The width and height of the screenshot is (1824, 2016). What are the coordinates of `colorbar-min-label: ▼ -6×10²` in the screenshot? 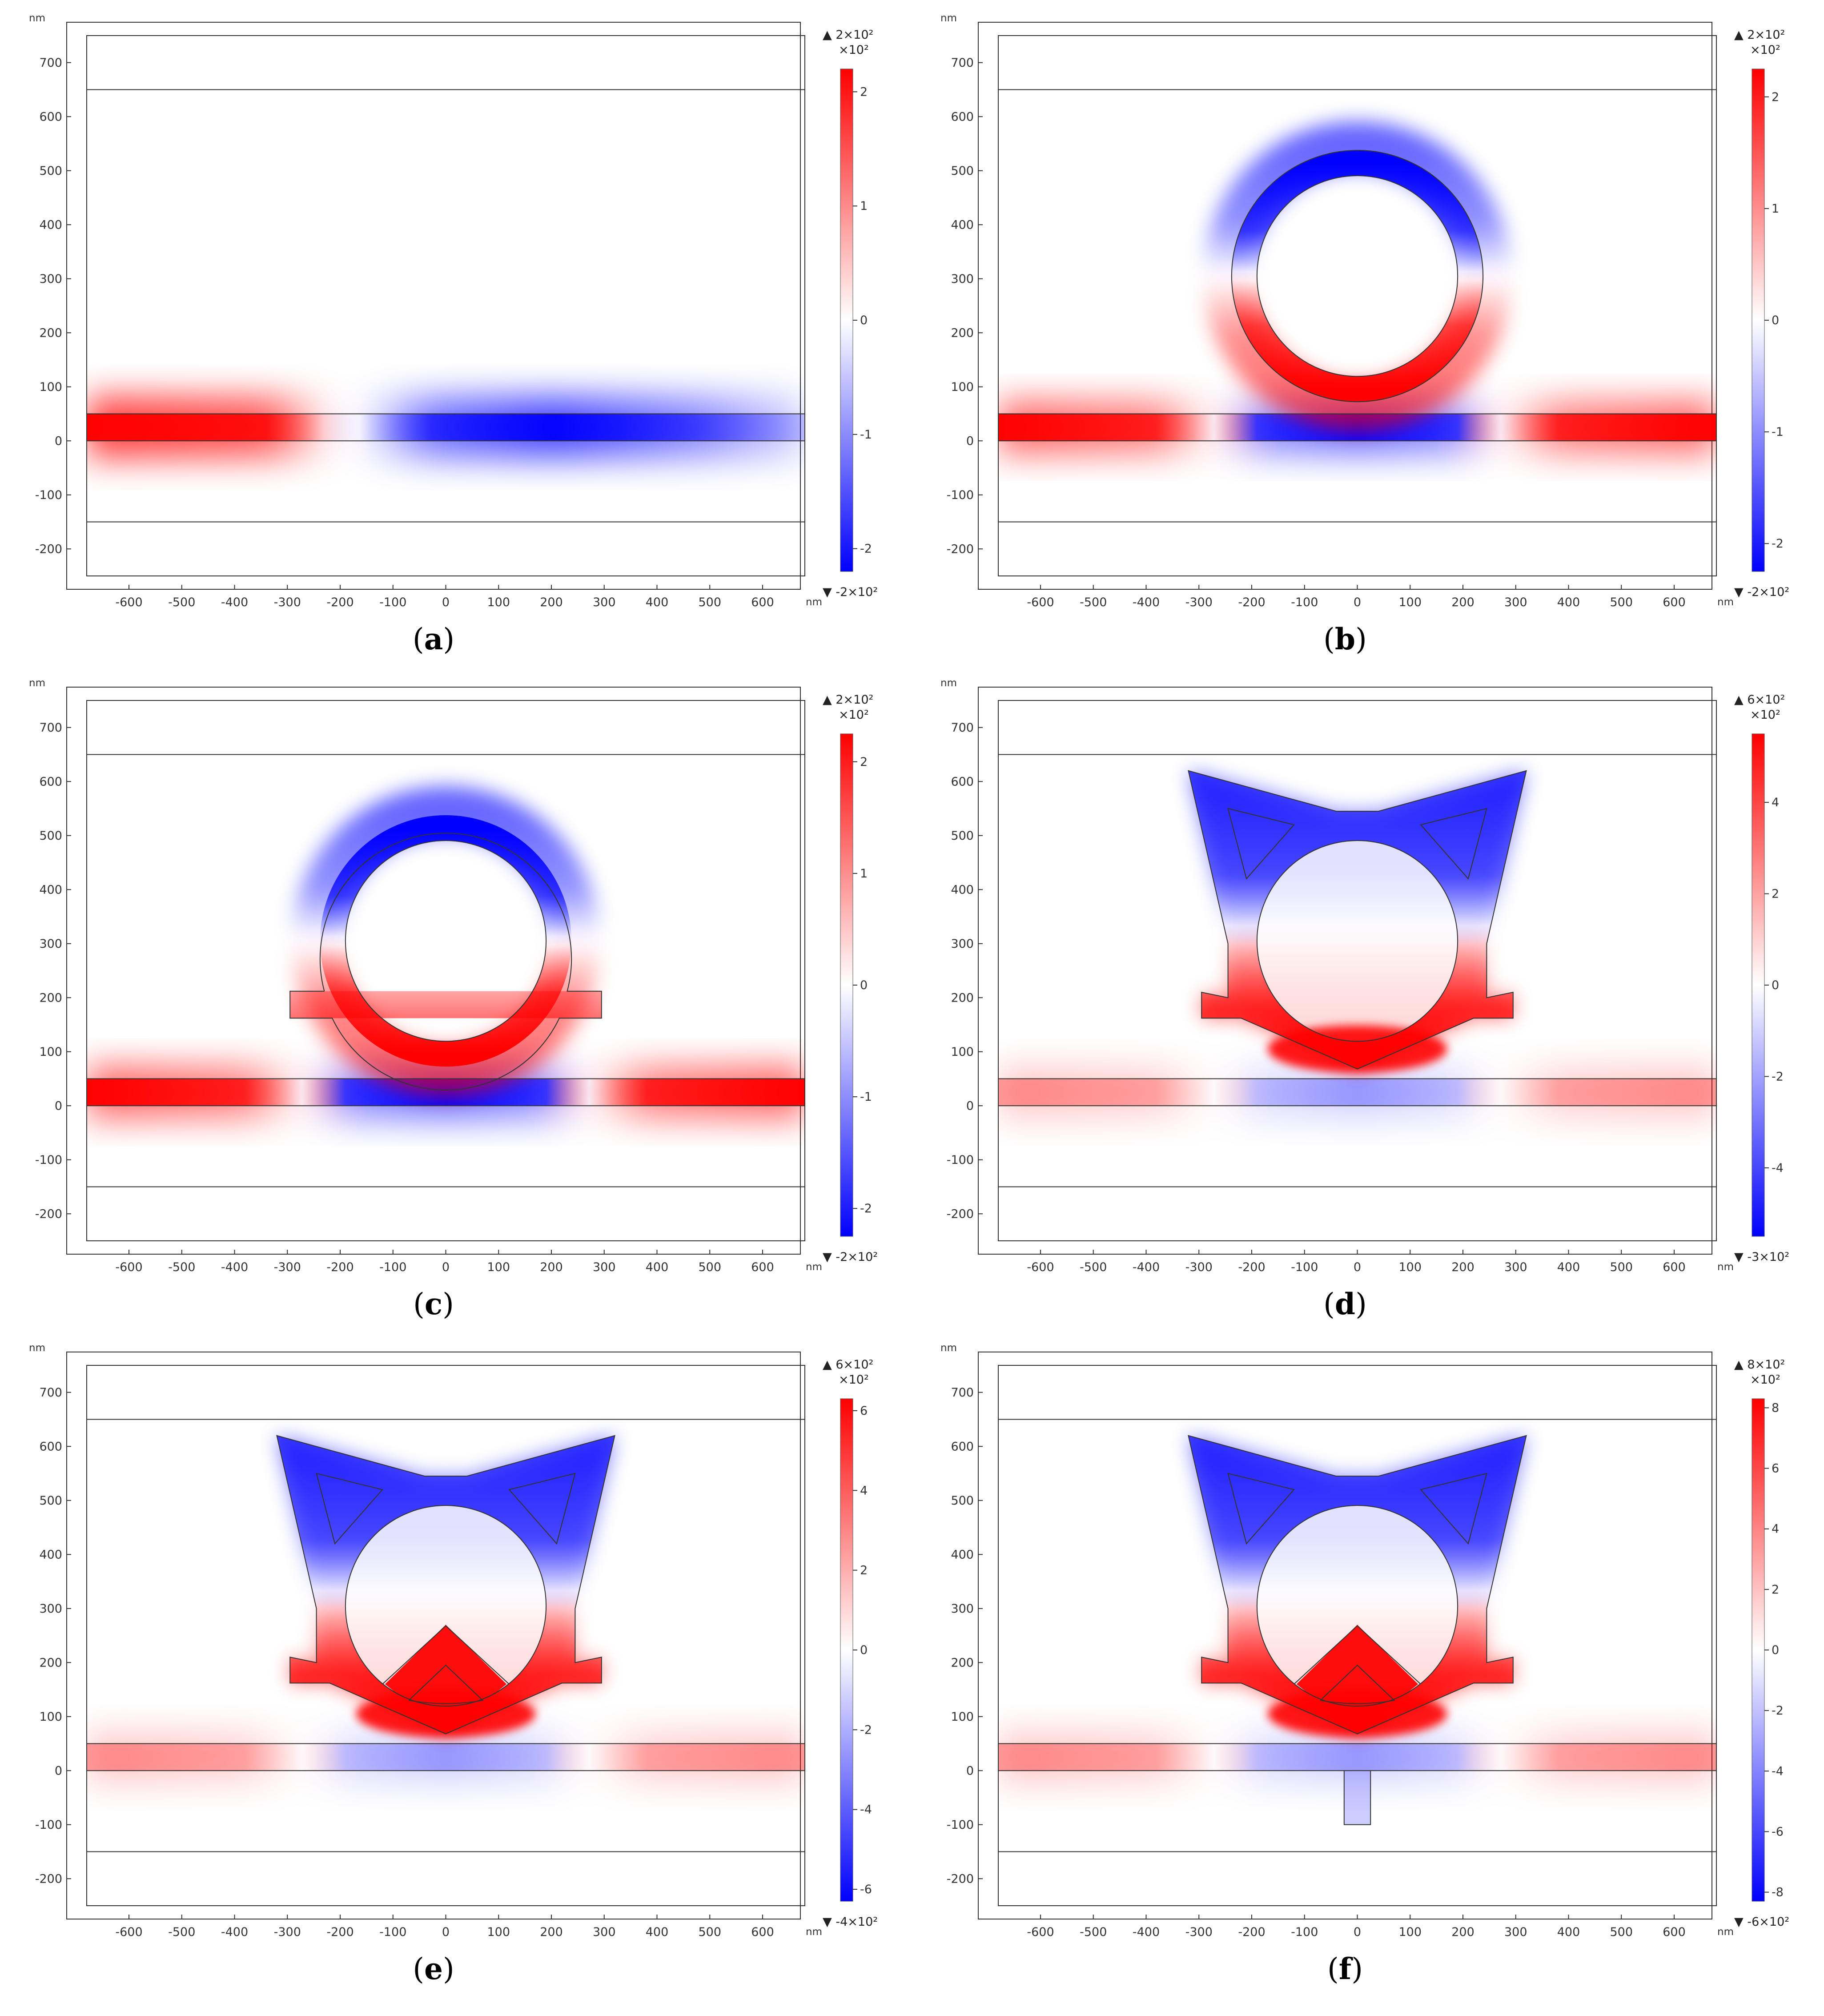 It's located at (1761, 1922).